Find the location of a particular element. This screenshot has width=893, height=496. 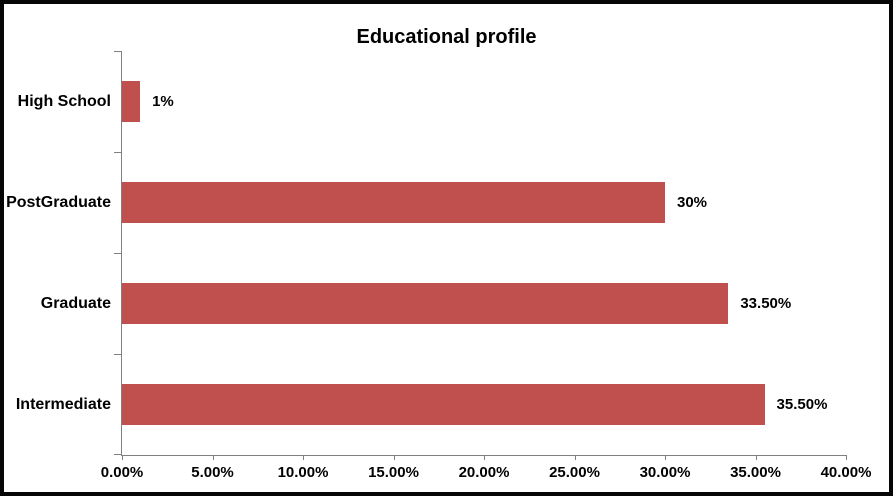

category-label: PostGraduate is located at coordinates (58, 202).